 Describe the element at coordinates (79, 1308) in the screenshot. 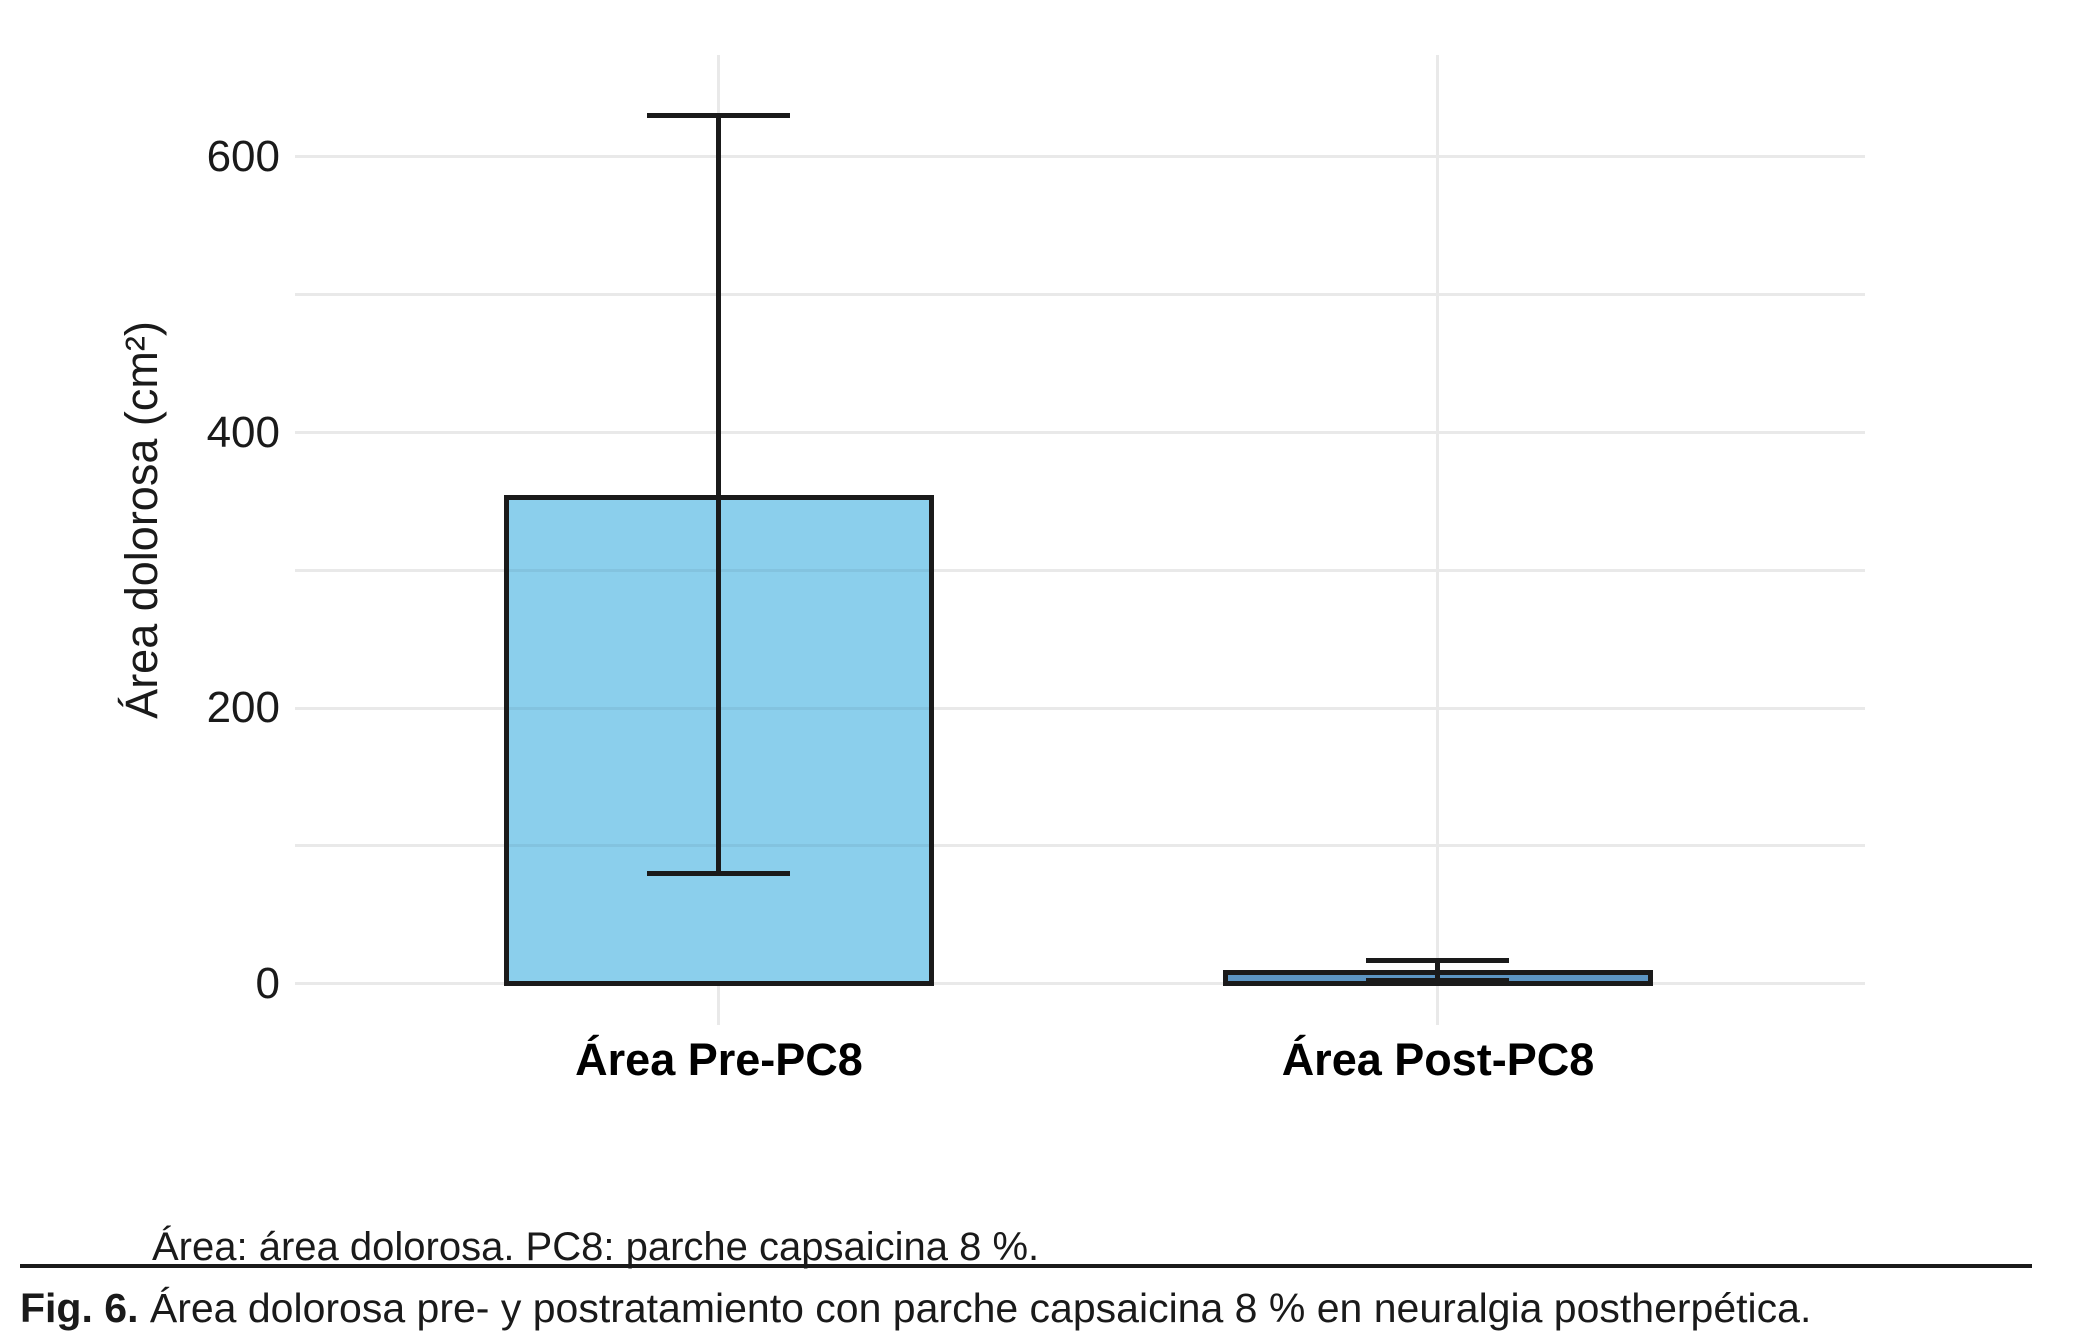

I see `caption-figure-number: Fig. 6.` at that location.